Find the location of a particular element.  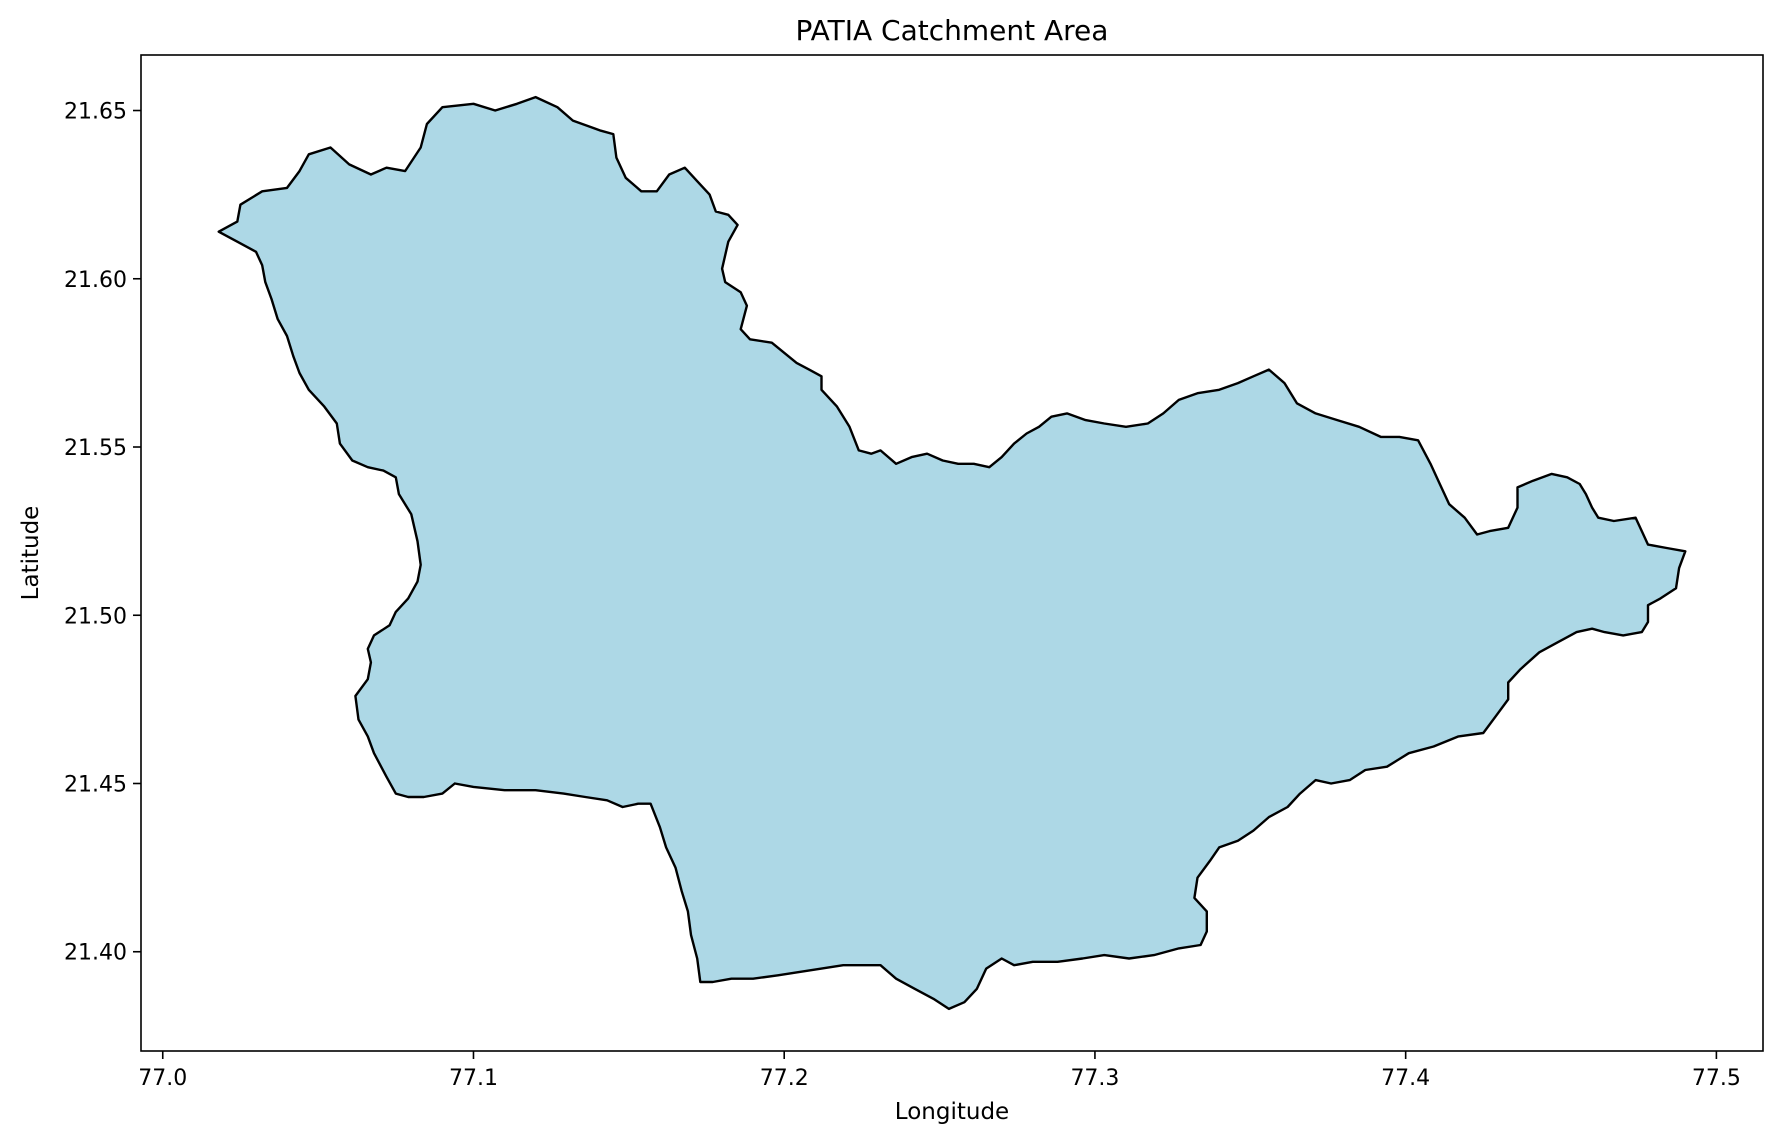

x-tick-label: 77.3 is located at coordinates (1094, 1078).